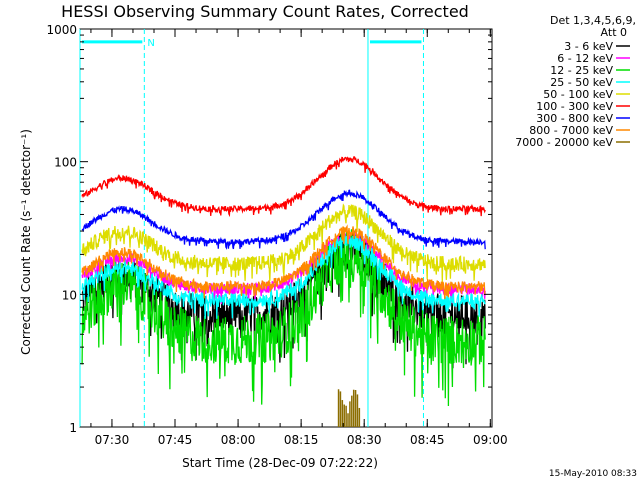 Image resolution: width=640 pixels, height=480 pixels. Describe the element at coordinates (593, 474) in the screenshot. I see `footer-timestamp: 15-May-2010 08:33` at that location.